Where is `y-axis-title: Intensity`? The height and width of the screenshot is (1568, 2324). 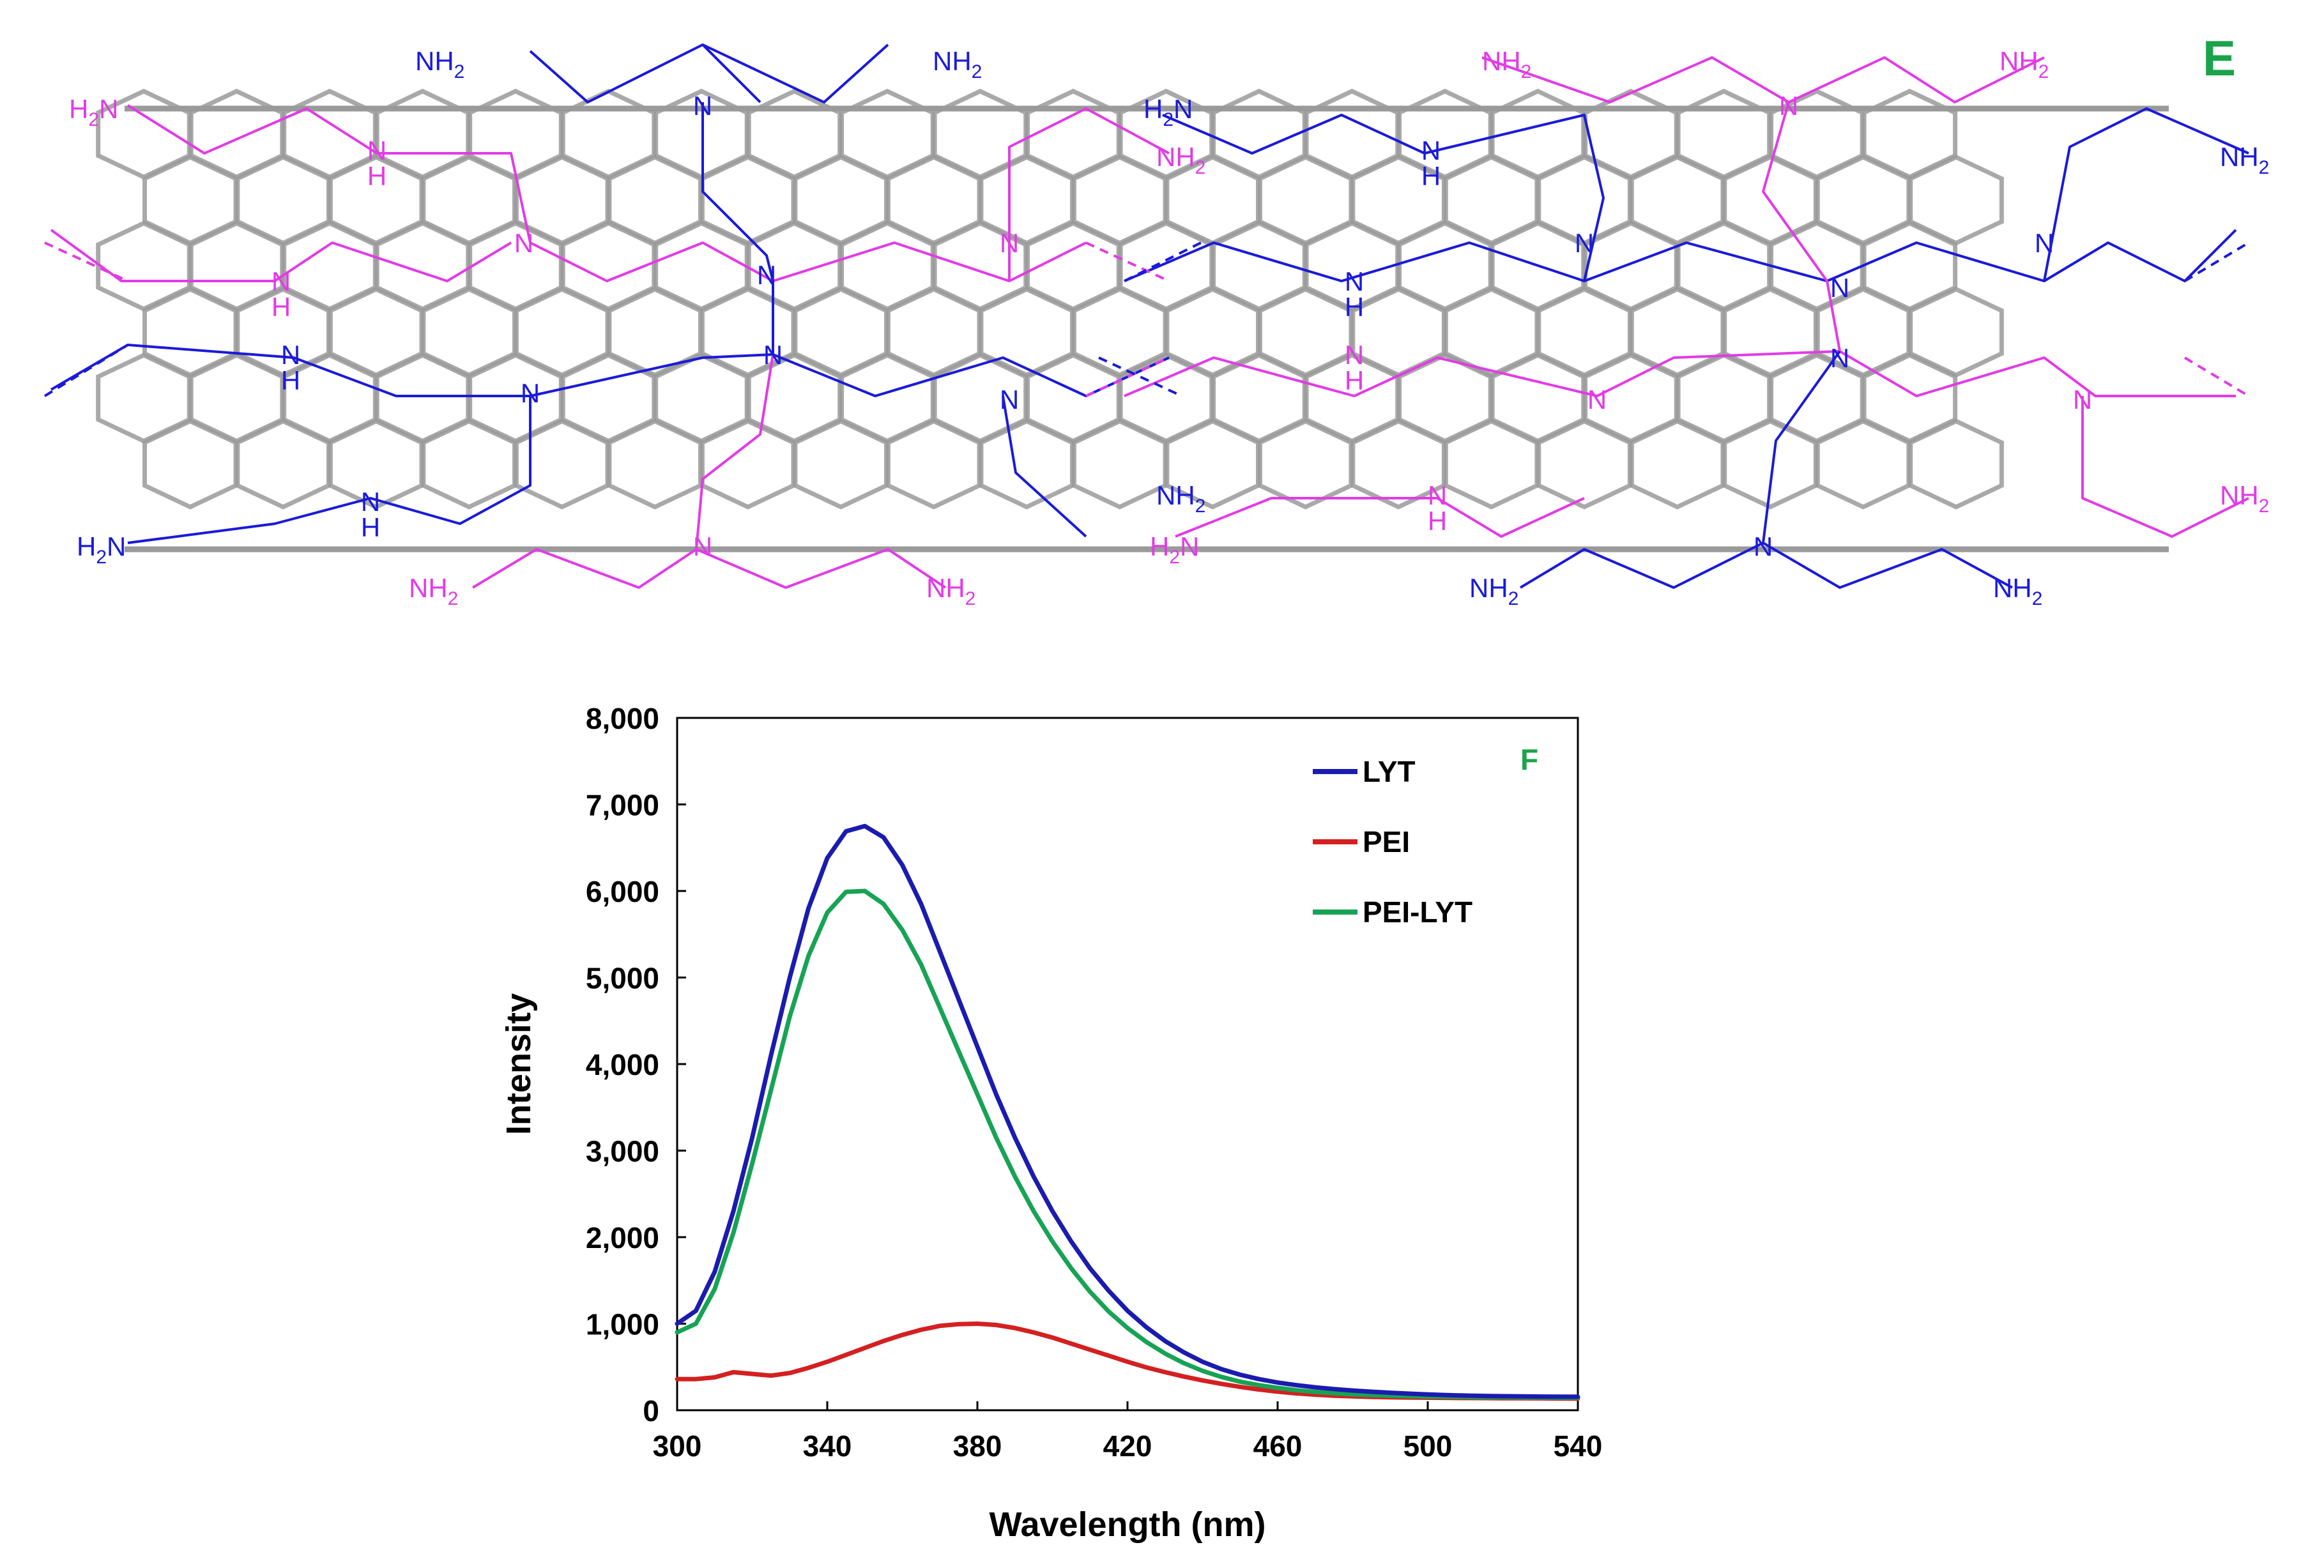
y-axis-title: Intensity is located at coordinates (519, 1064).